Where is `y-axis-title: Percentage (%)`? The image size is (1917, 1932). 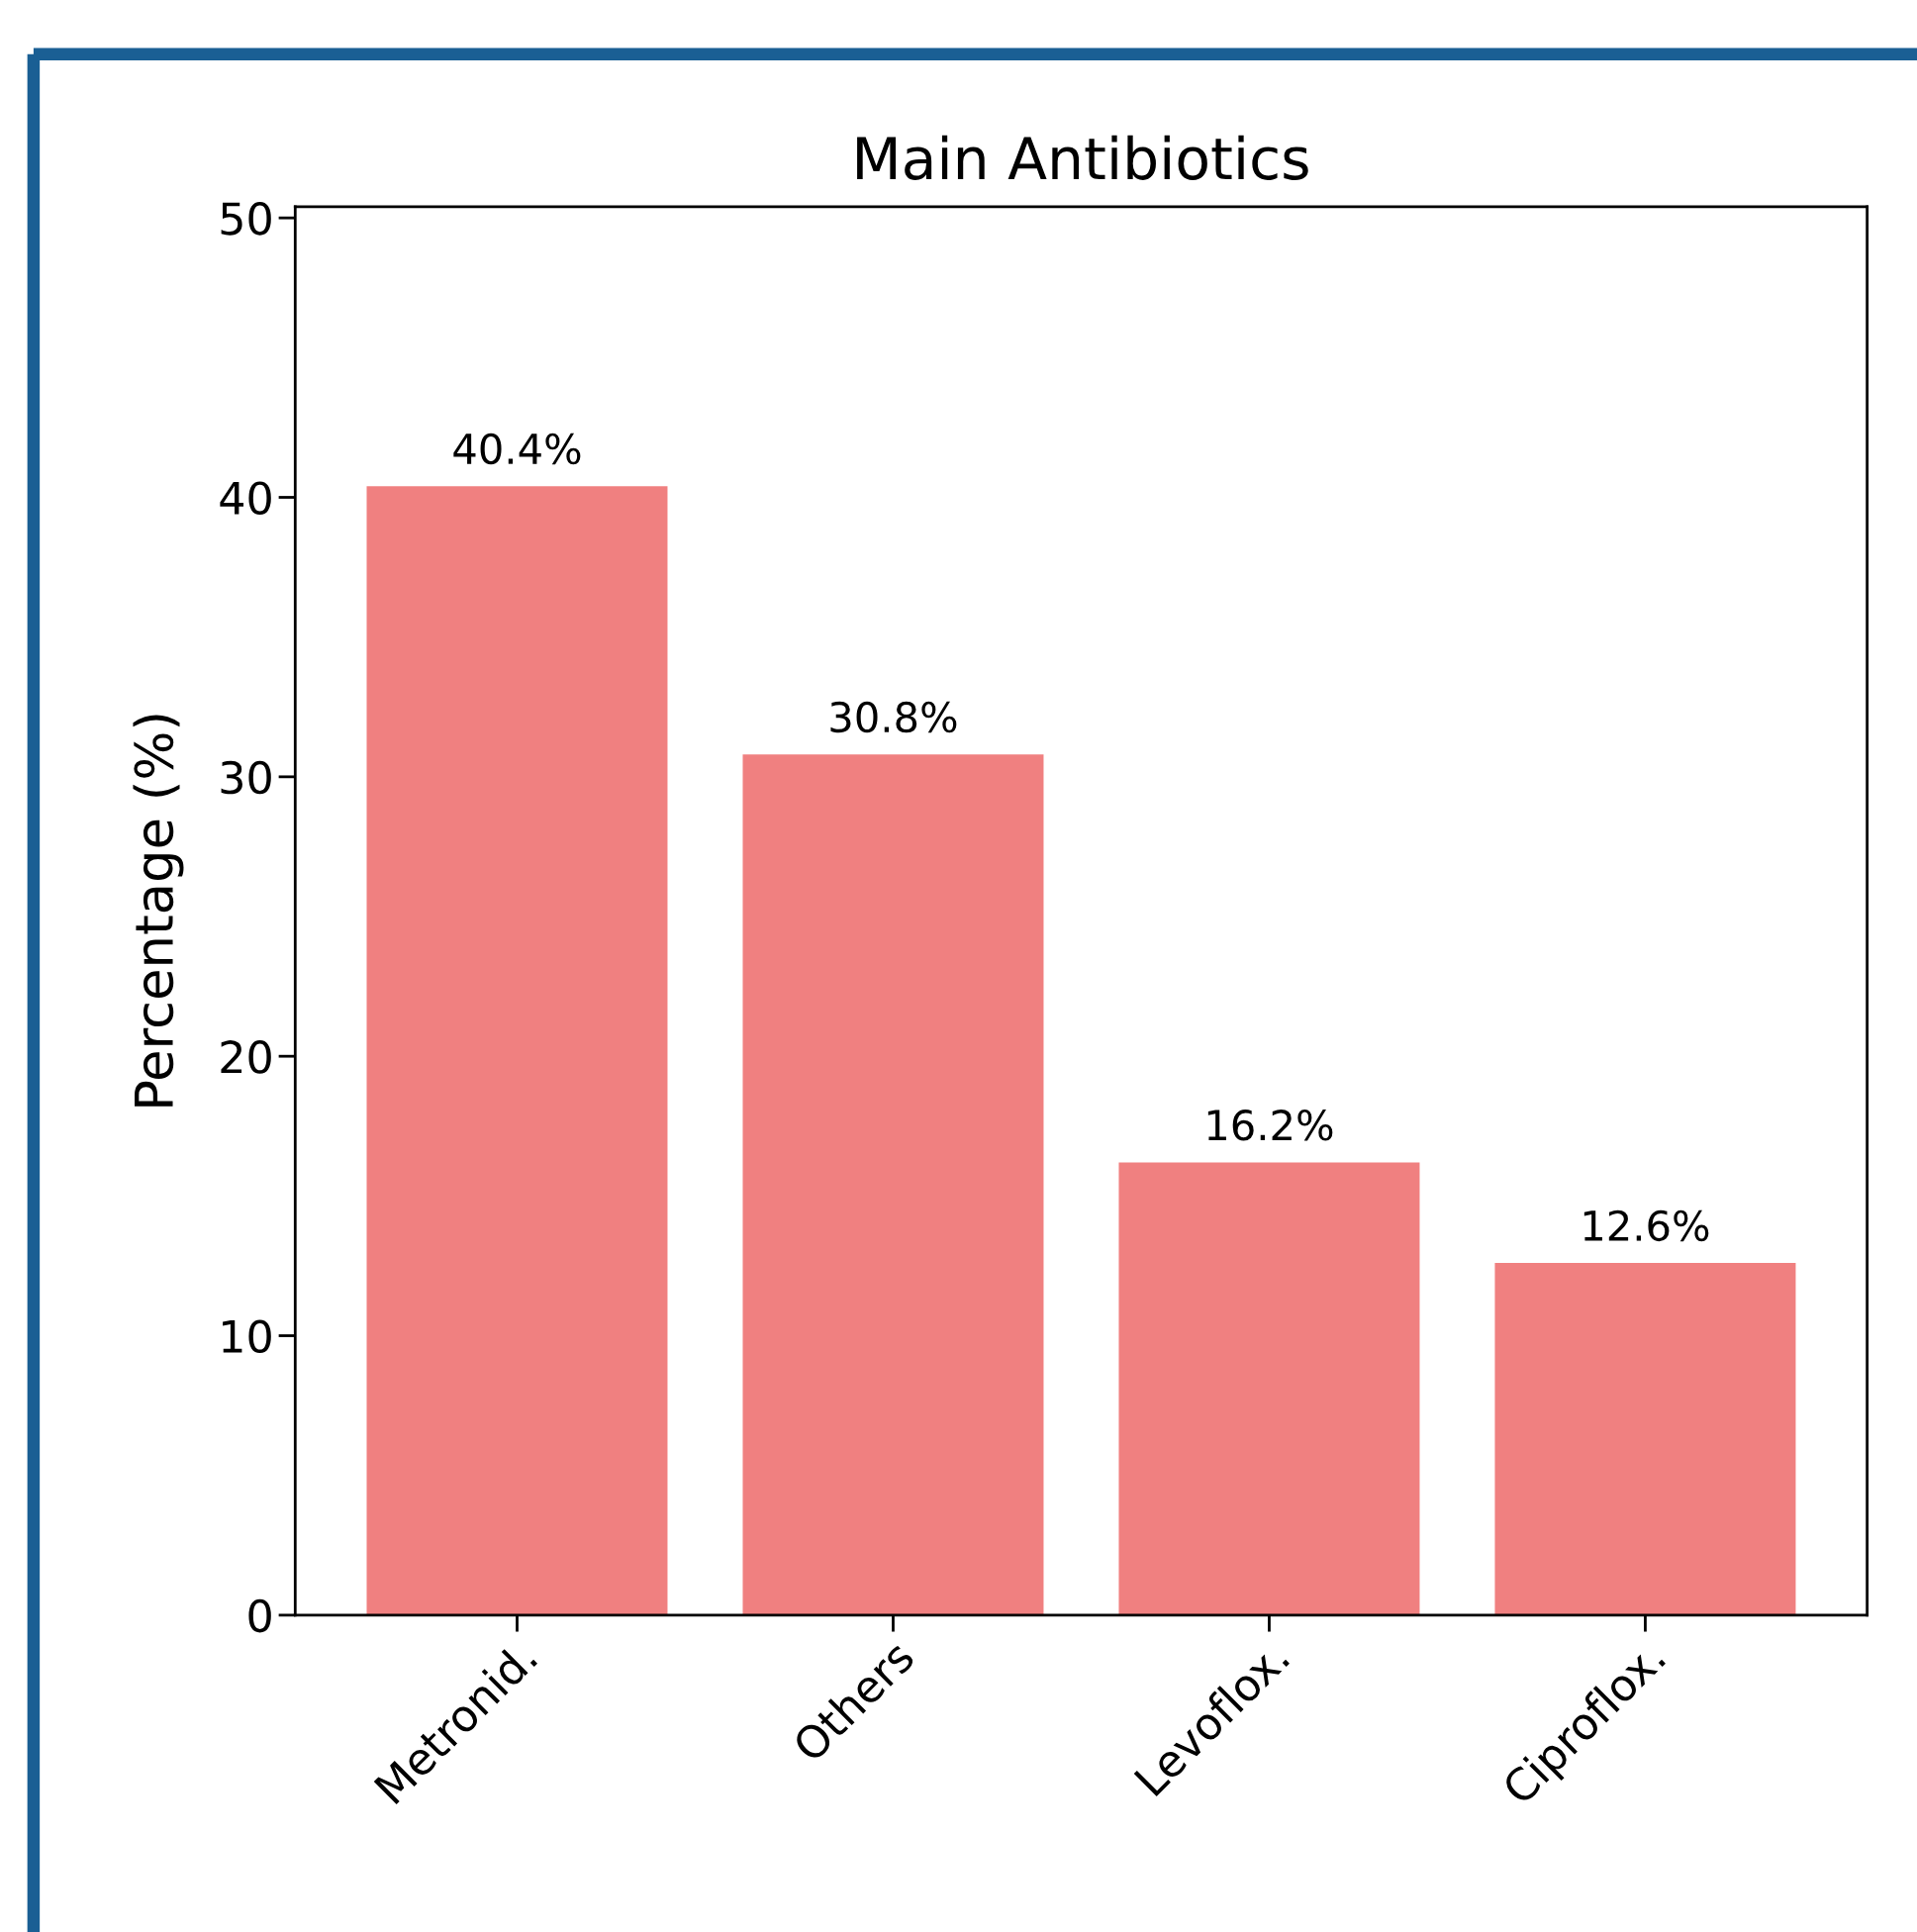
y-axis-title: Percentage (%) is located at coordinates (158, 911).